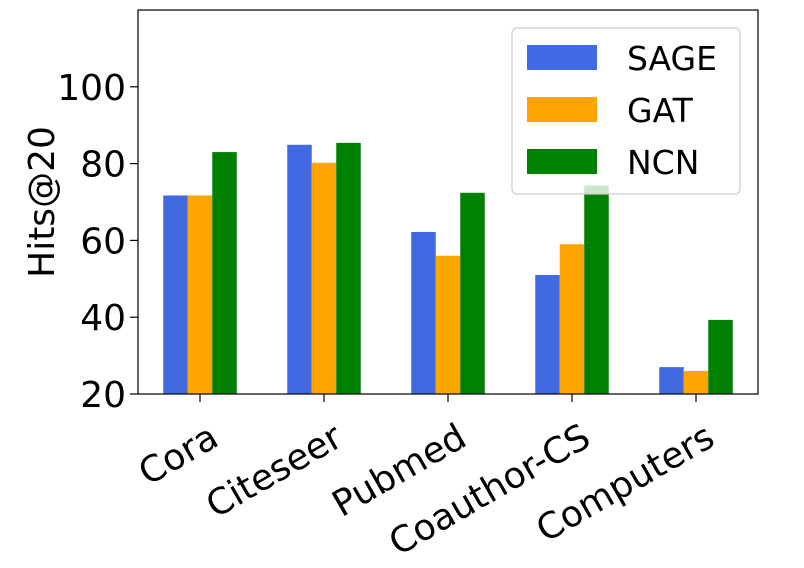 The width and height of the screenshot is (804, 568). I want to click on bar-ncn-cora, so click(224, 273).